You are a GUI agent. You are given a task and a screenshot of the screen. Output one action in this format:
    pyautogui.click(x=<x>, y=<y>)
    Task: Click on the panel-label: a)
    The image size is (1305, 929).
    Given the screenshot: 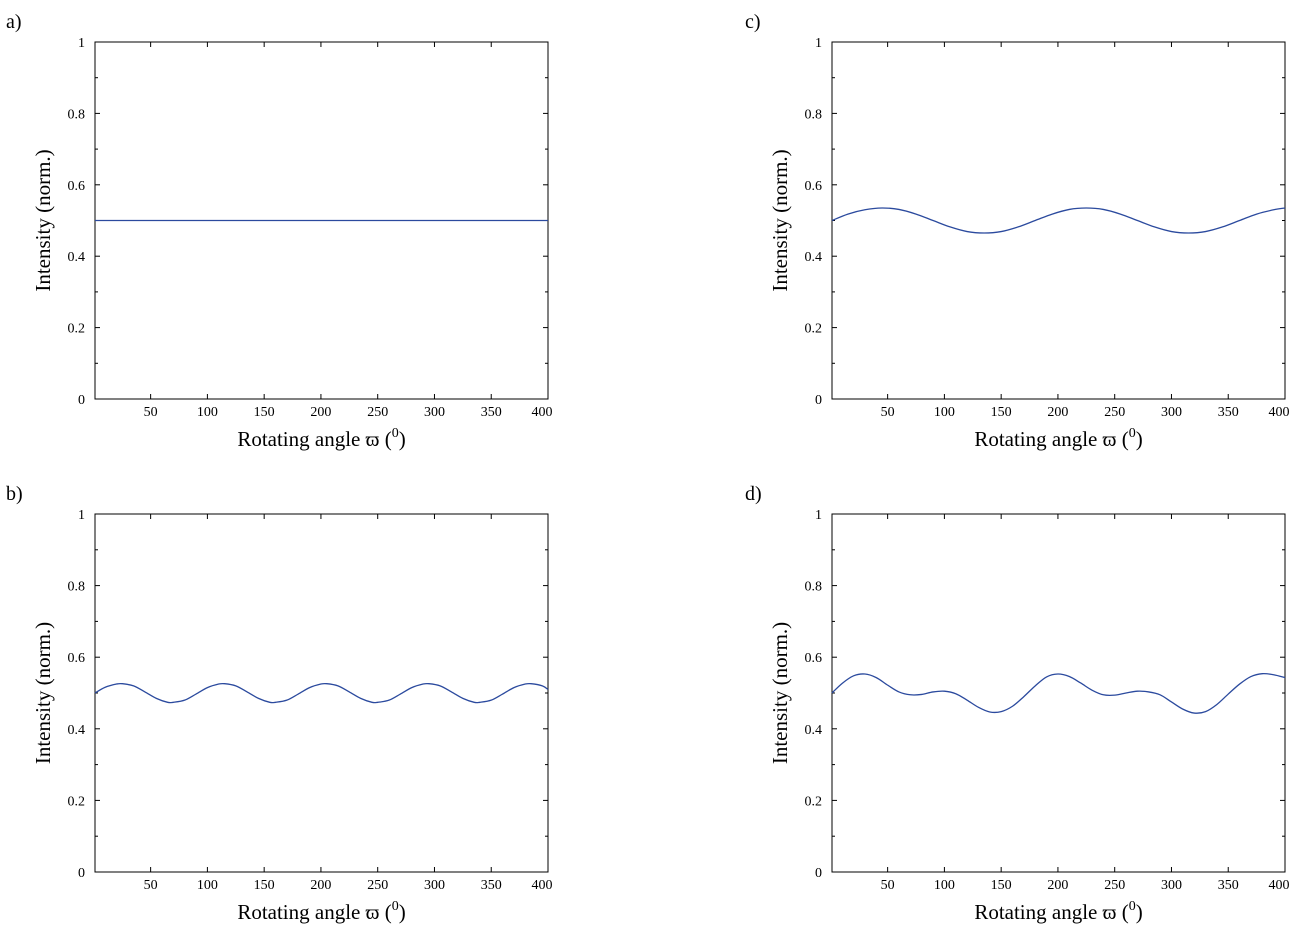 What is the action you would take?
    pyautogui.click(x=14, y=22)
    